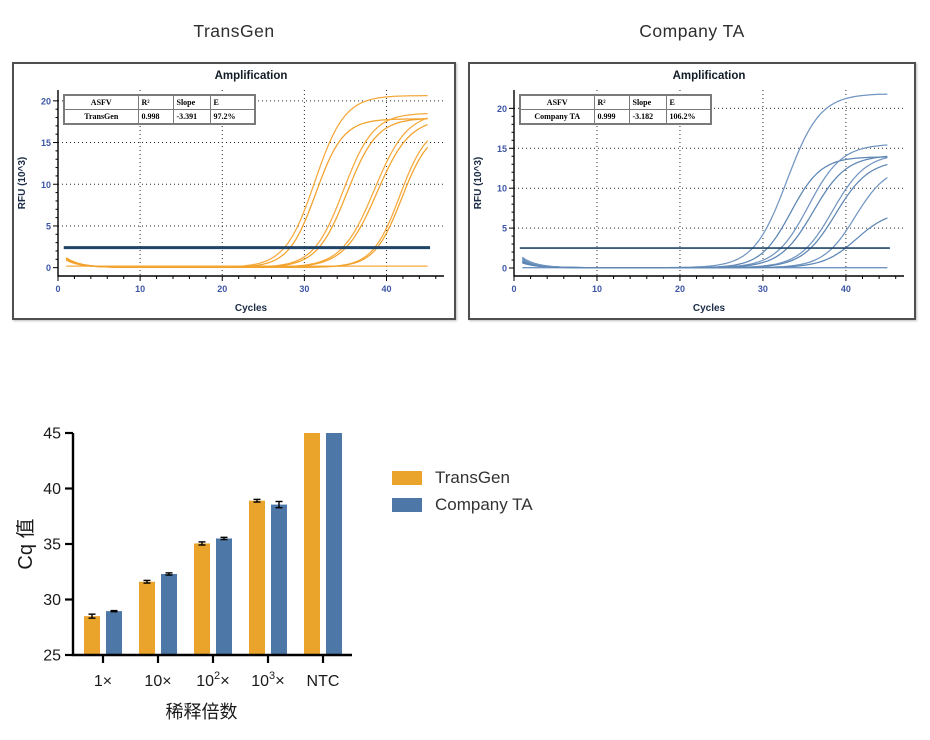  I want to click on legend-label-company-ta: Company TA, so click(484, 504).